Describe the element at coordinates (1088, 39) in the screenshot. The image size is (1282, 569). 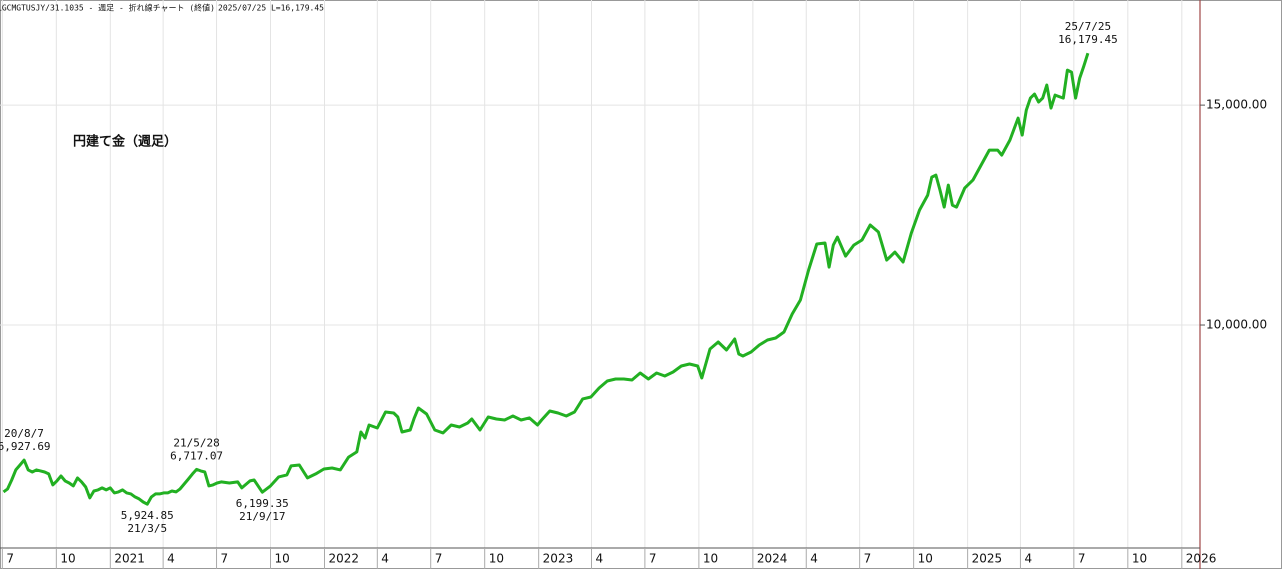
I see `annotation-value: 16,179.45` at that location.